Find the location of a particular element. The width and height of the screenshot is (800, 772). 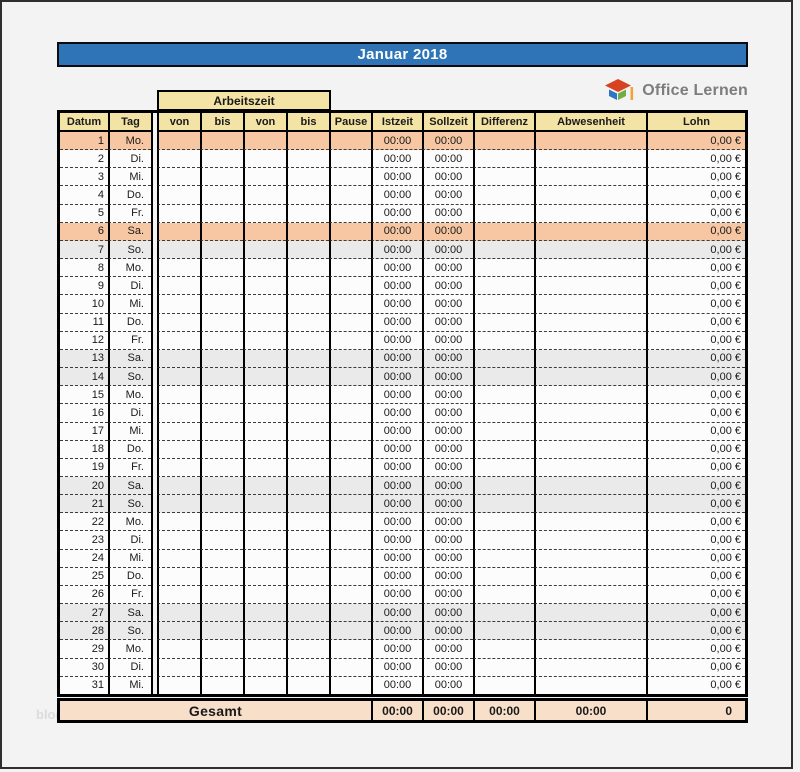

datum-cell: 7 is located at coordinates (84, 250).